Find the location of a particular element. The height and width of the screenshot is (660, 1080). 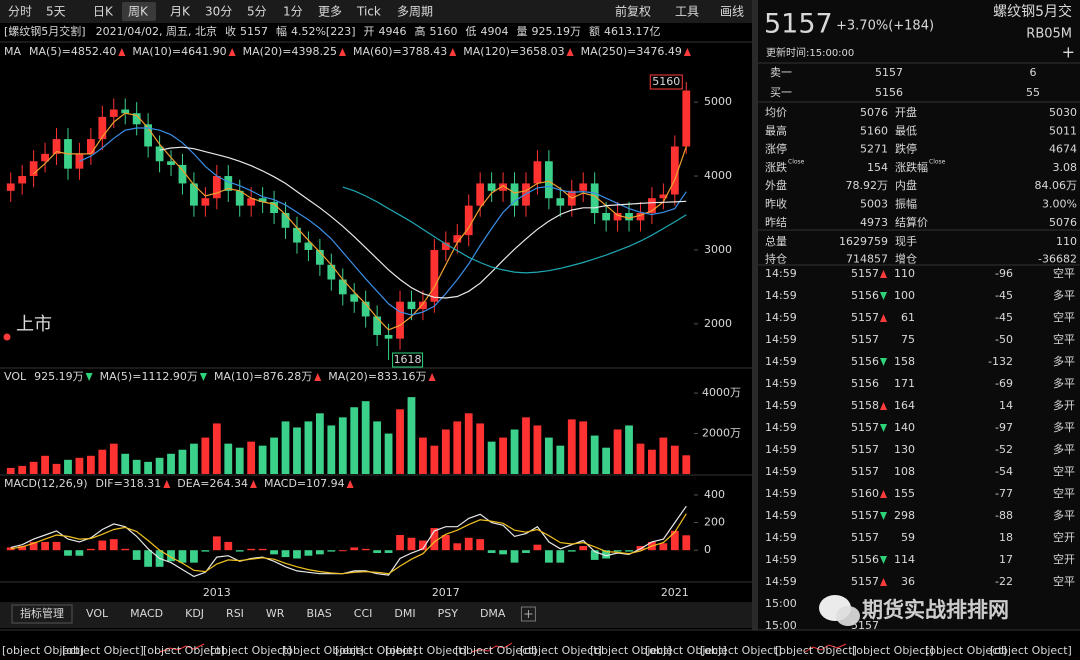

add-tab is located at coordinates (528, 614).